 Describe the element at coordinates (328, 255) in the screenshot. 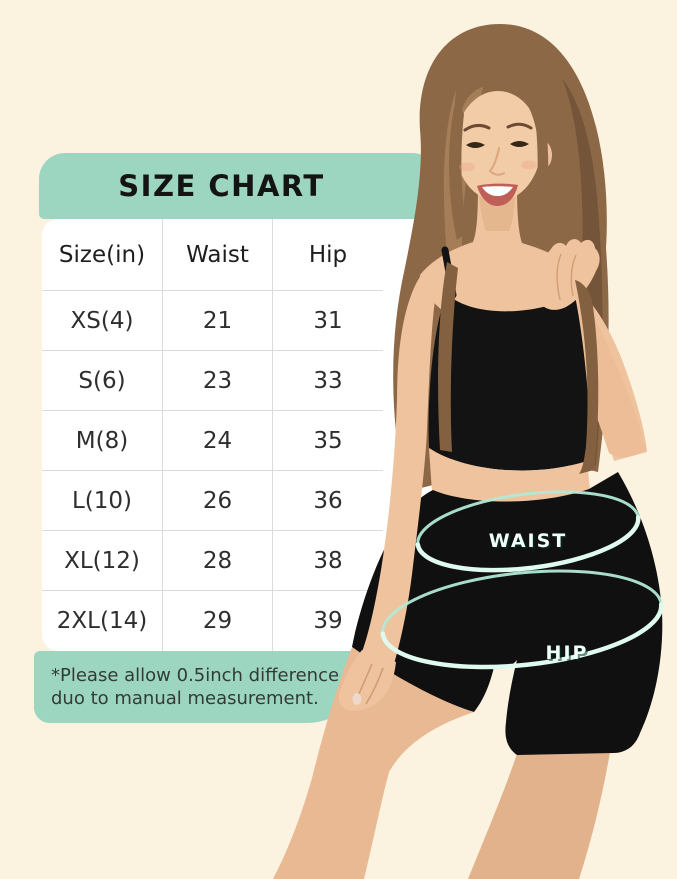

I see `column-header-hip: Hip` at that location.